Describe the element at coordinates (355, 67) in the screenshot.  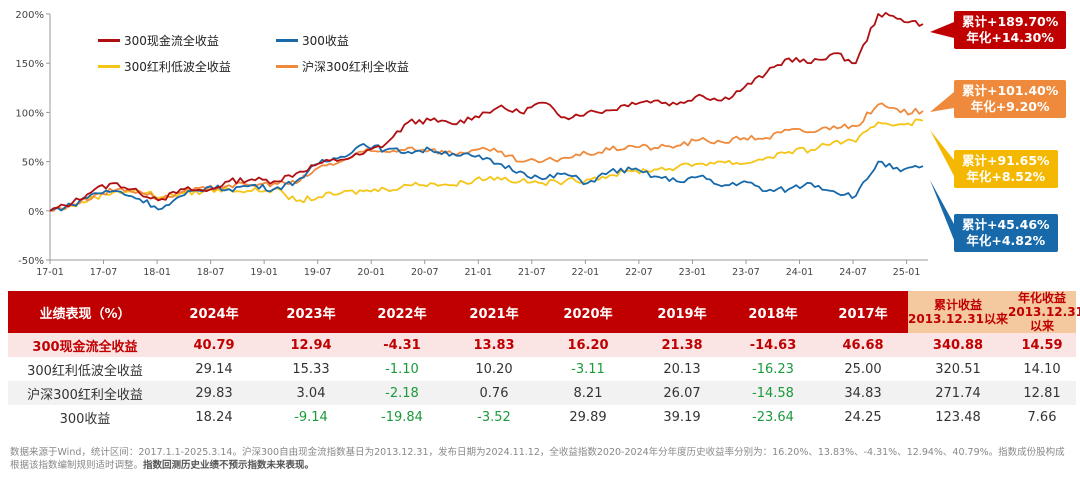
I see `legend-label: 沪深300红利全收益` at that location.